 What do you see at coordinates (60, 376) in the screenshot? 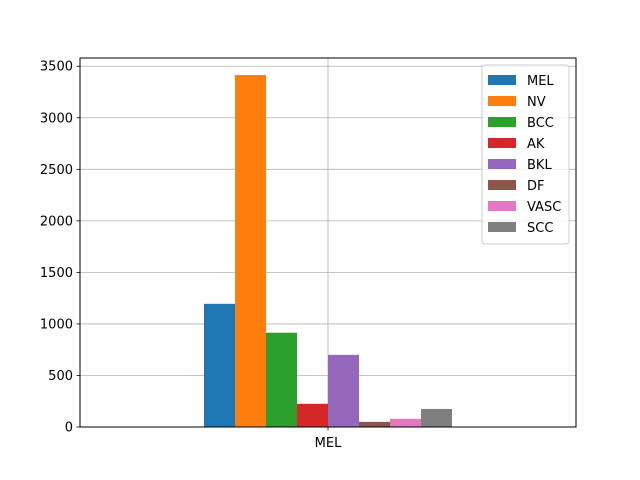
I see `y-tick-label: 500` at bounding box center [60, 376].